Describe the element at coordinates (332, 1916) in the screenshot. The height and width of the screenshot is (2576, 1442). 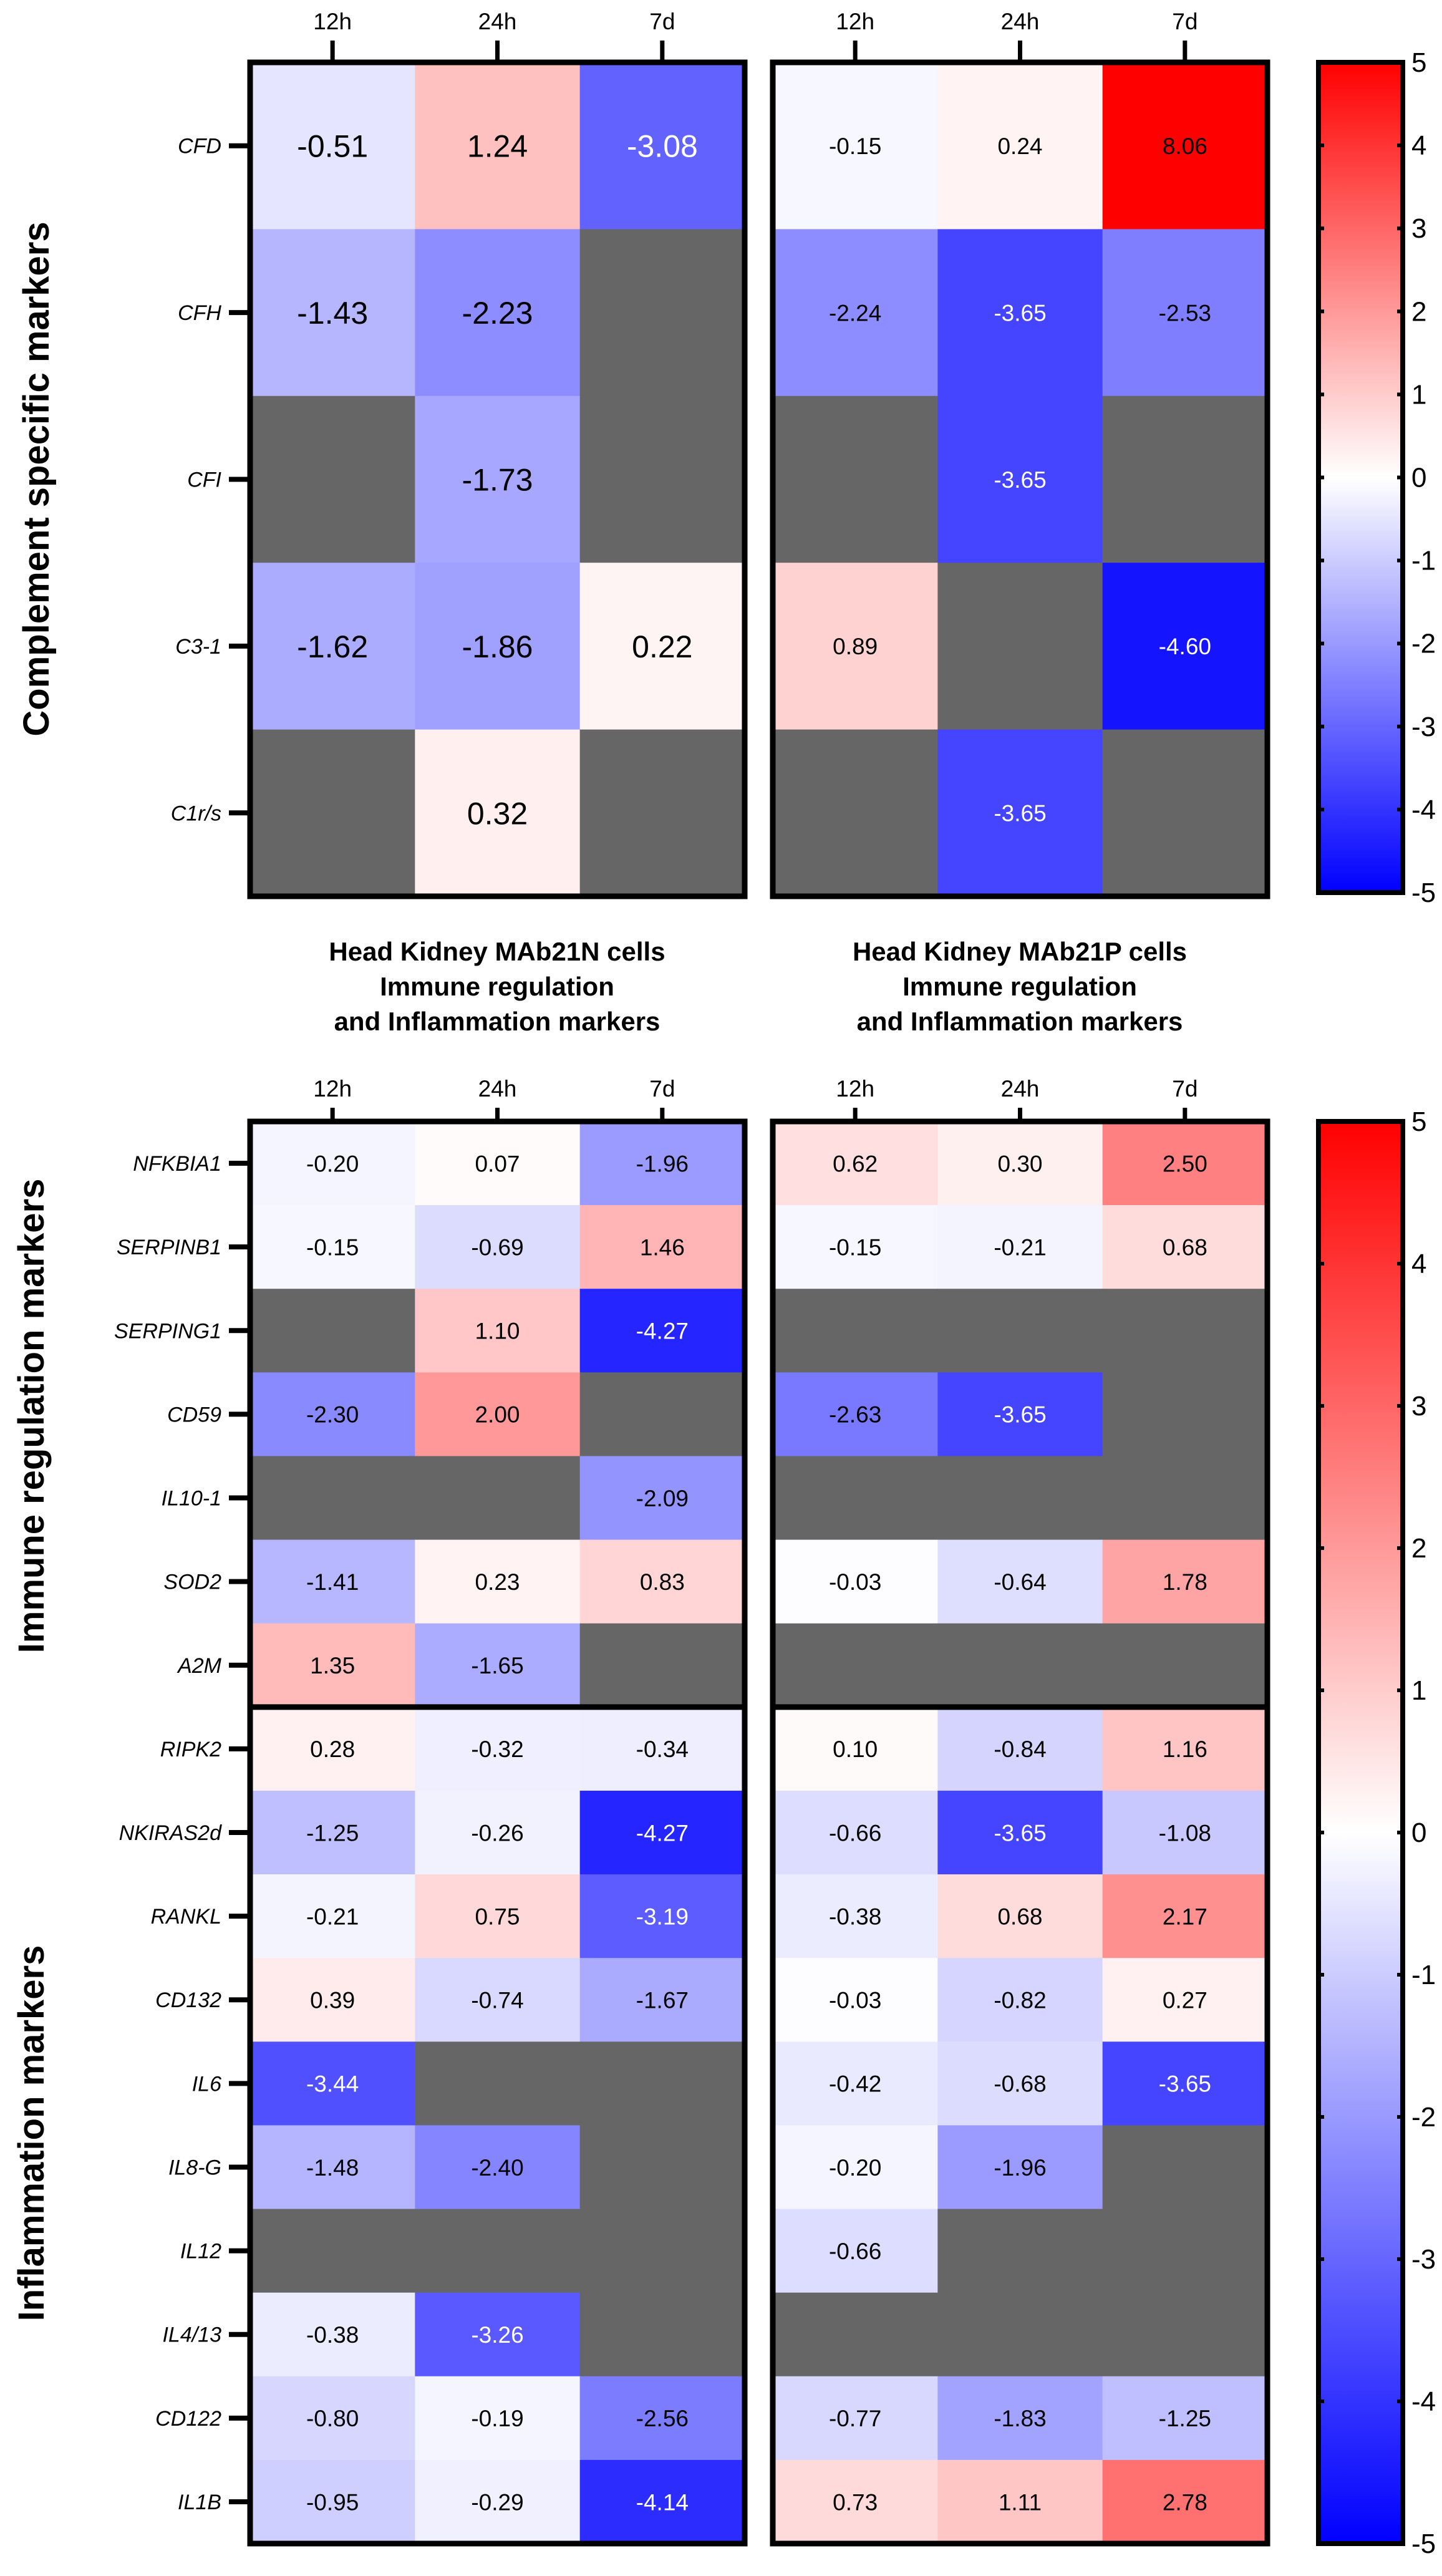
I see `cell-value-label: -0.21` at that location.